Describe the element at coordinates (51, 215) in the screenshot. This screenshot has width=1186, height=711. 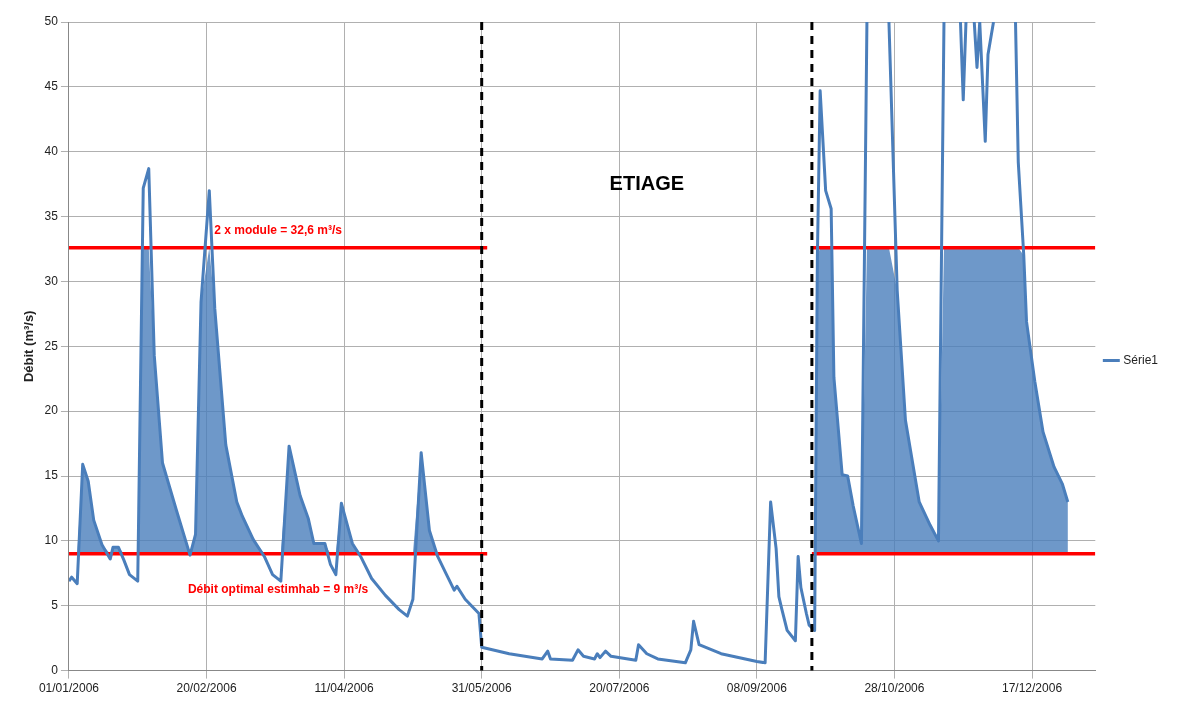
I see `y-tick-label: 35` at that location.